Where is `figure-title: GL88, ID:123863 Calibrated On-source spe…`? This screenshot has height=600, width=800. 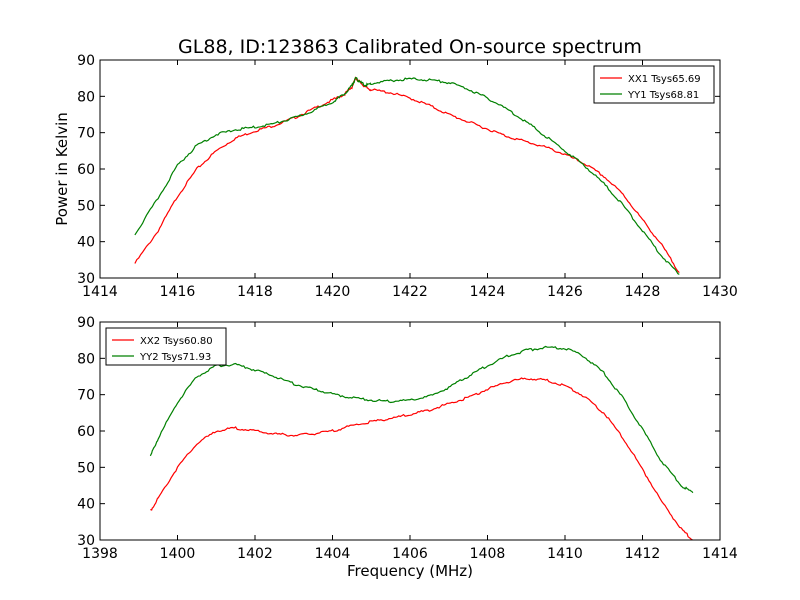
figure-title: GL88, ID:123863 Calibrated On-source spe… is located at coordinates (410, 47).